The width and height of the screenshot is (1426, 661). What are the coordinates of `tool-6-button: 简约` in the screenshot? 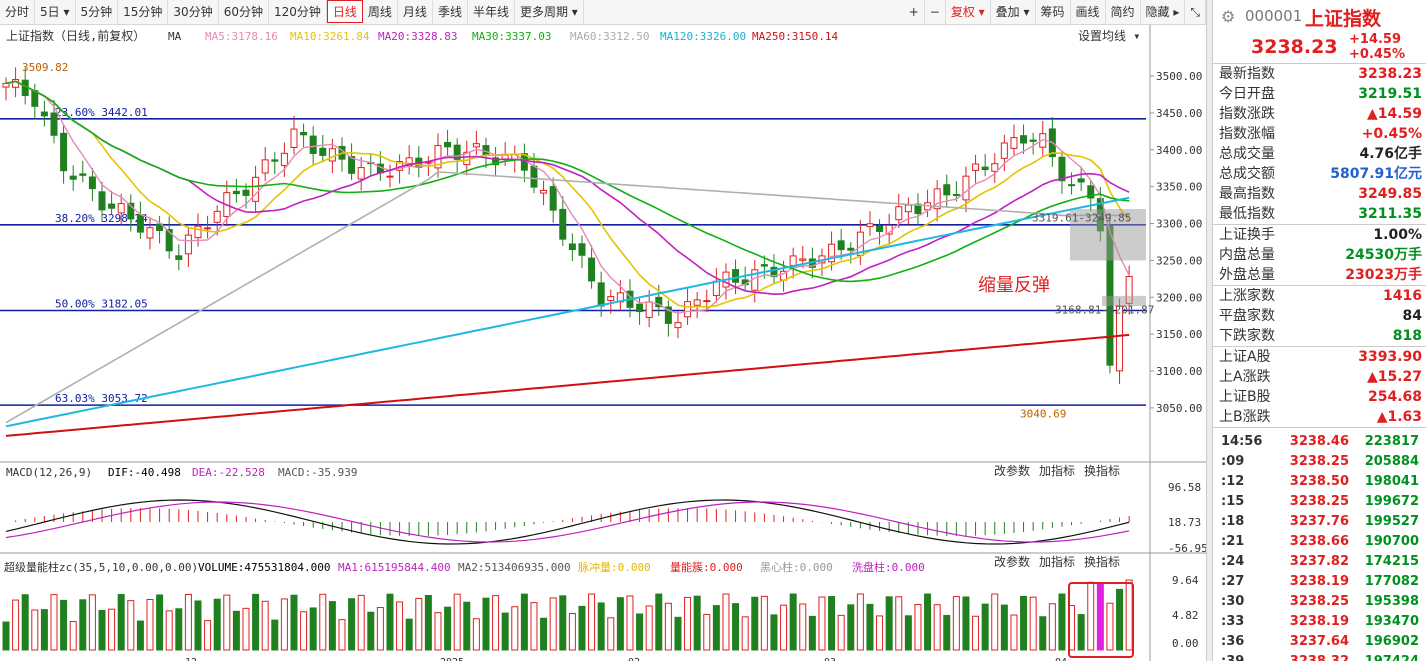 It's located at (1123, 12).